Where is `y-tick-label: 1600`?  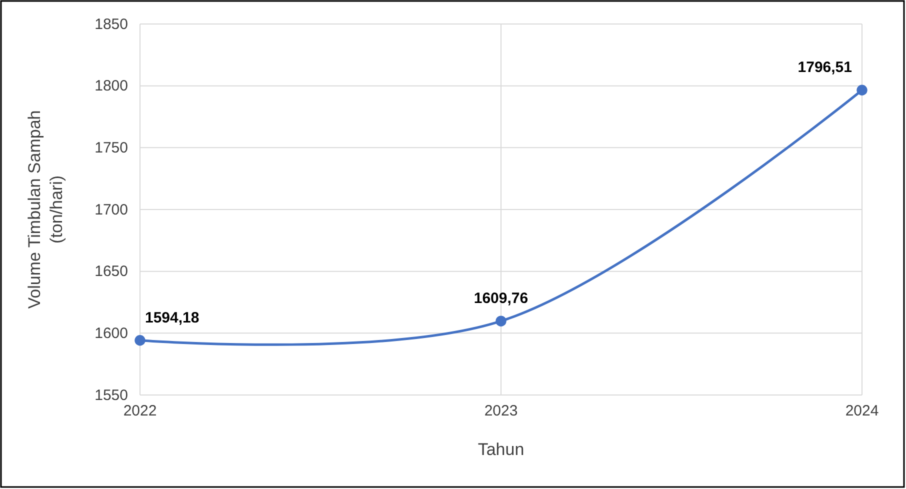 y-tick-label: 1600 is located at coordinates (111, 333).